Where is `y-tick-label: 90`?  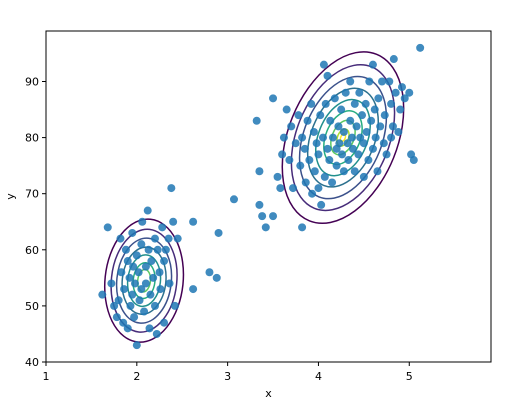
y-tick-label: 90 is located at coordinates (32, 81).